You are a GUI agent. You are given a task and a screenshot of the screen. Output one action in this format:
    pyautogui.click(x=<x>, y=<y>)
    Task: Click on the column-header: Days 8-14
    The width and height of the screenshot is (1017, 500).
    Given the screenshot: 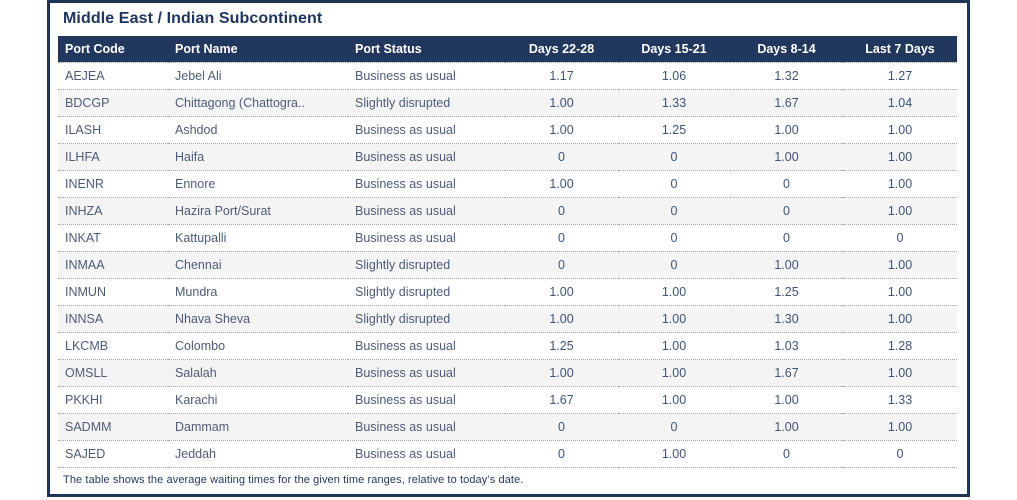 What is the action you would take?
    pyautogui.click(x=786, y=48)
    